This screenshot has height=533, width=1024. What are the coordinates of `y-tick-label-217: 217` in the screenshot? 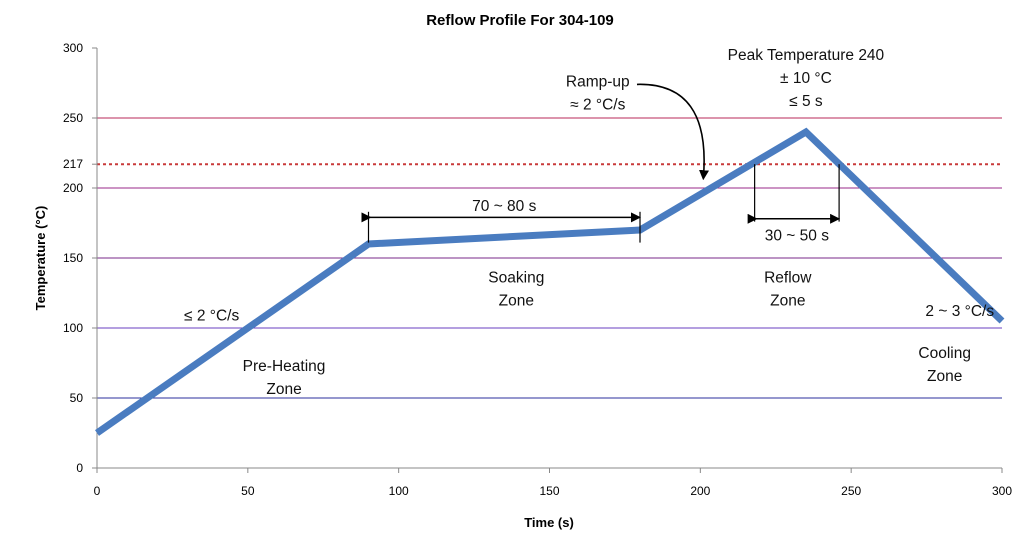 It's located at (73, 164).